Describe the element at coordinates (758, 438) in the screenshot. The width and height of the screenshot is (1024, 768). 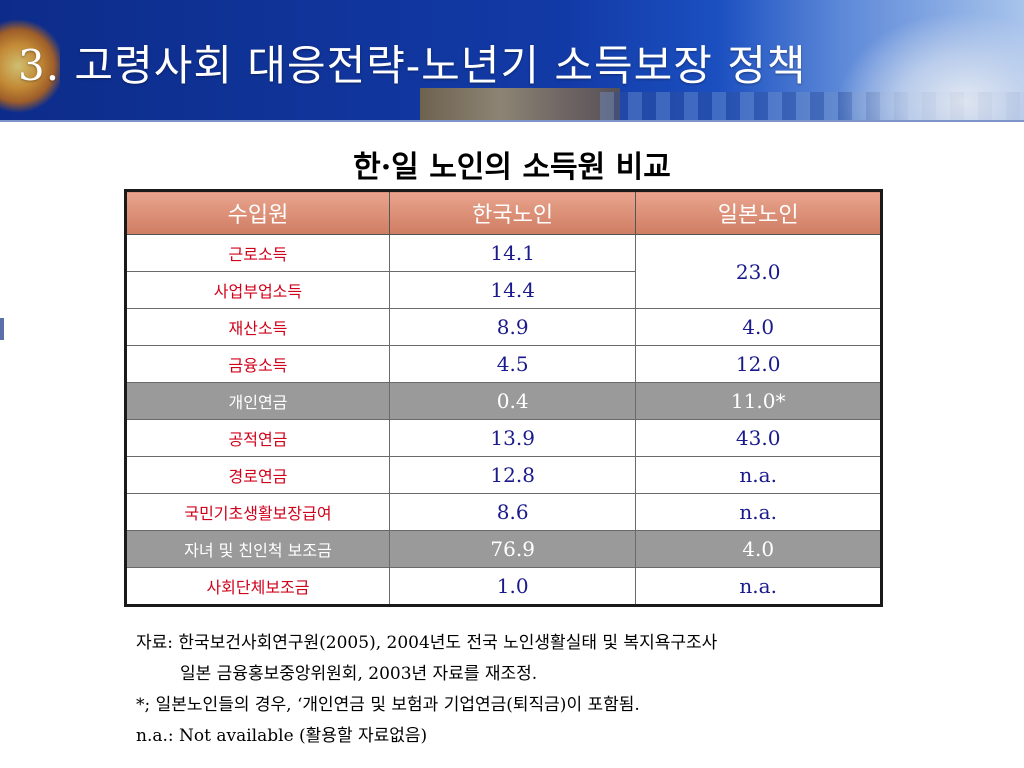
I see `row-japan-value: 43.0` at that location.